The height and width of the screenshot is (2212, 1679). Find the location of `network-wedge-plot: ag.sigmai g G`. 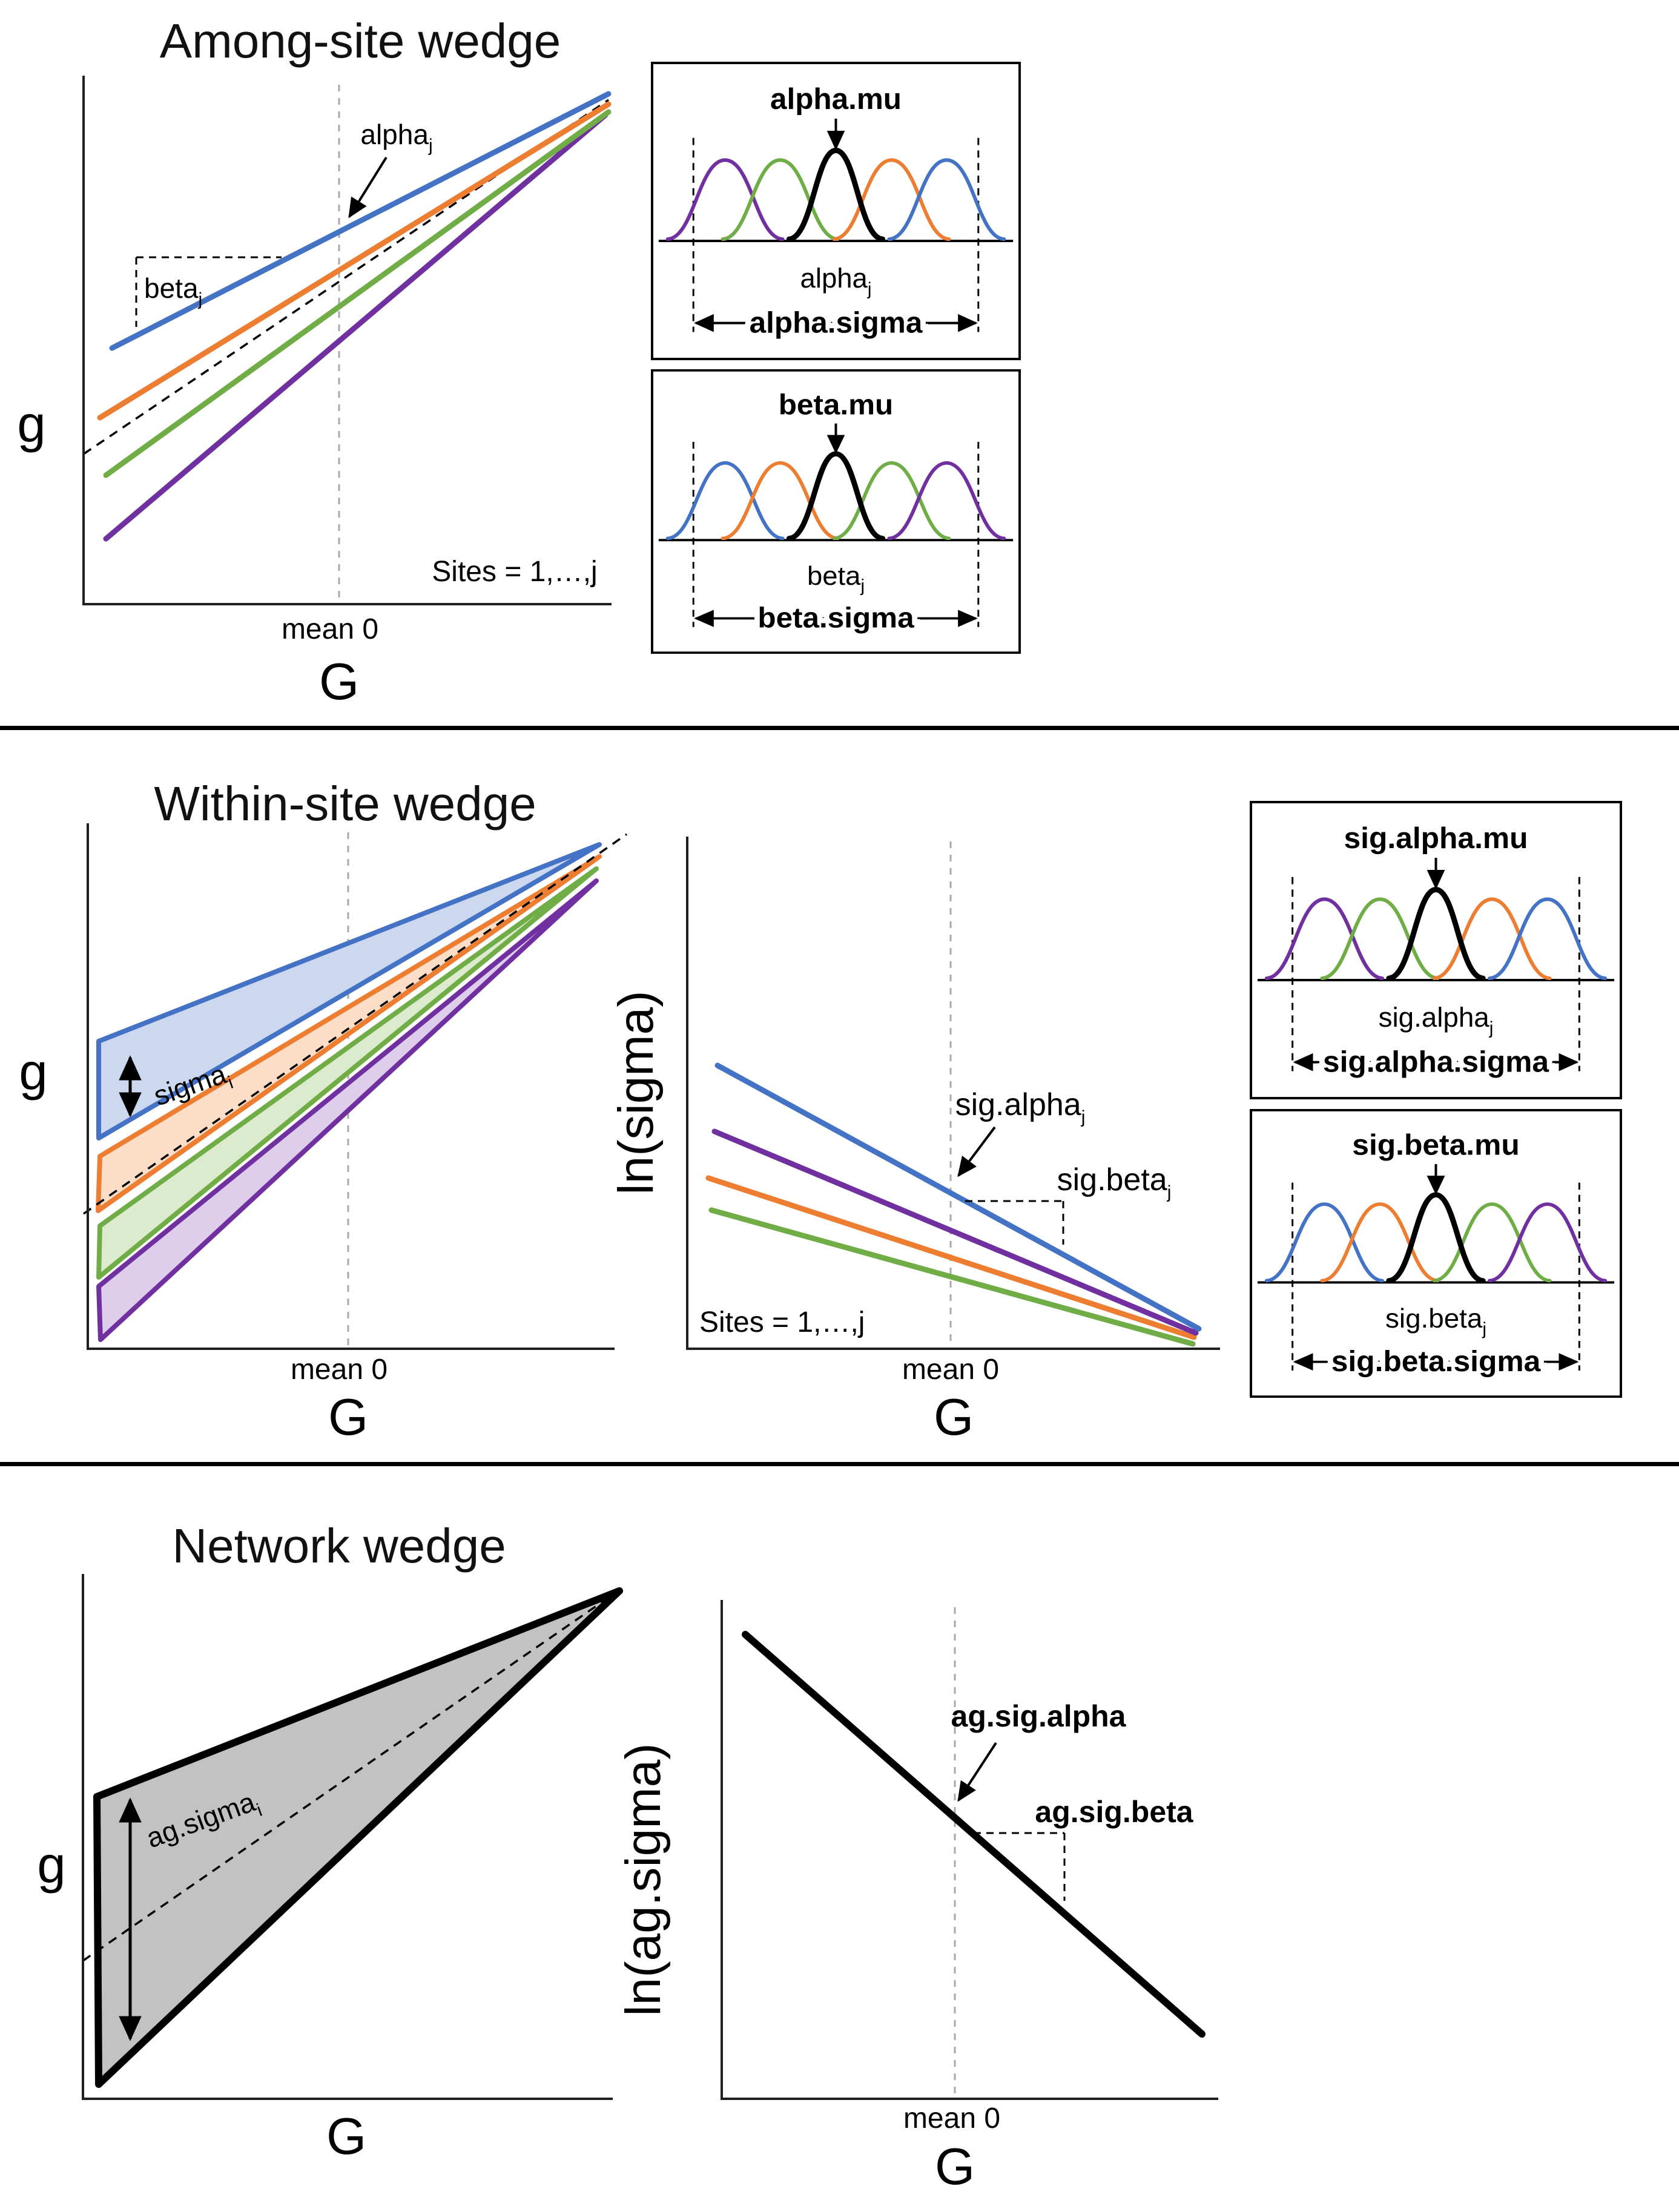

network-wedge-plot: ag.sigmai g G is located at coordinates (332, 1869).